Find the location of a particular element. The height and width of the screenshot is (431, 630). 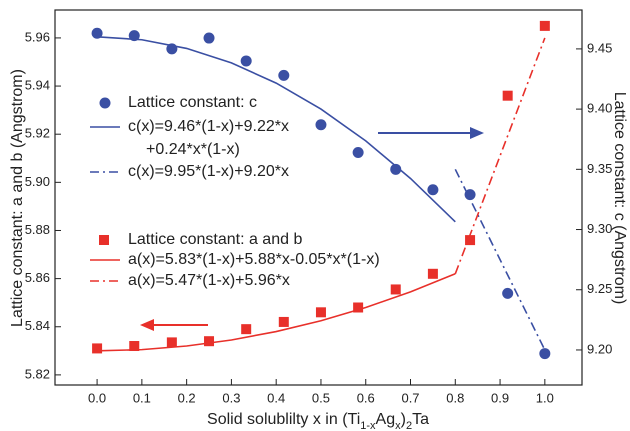

x-label-part: Ag is located at coordinates (386, 419).